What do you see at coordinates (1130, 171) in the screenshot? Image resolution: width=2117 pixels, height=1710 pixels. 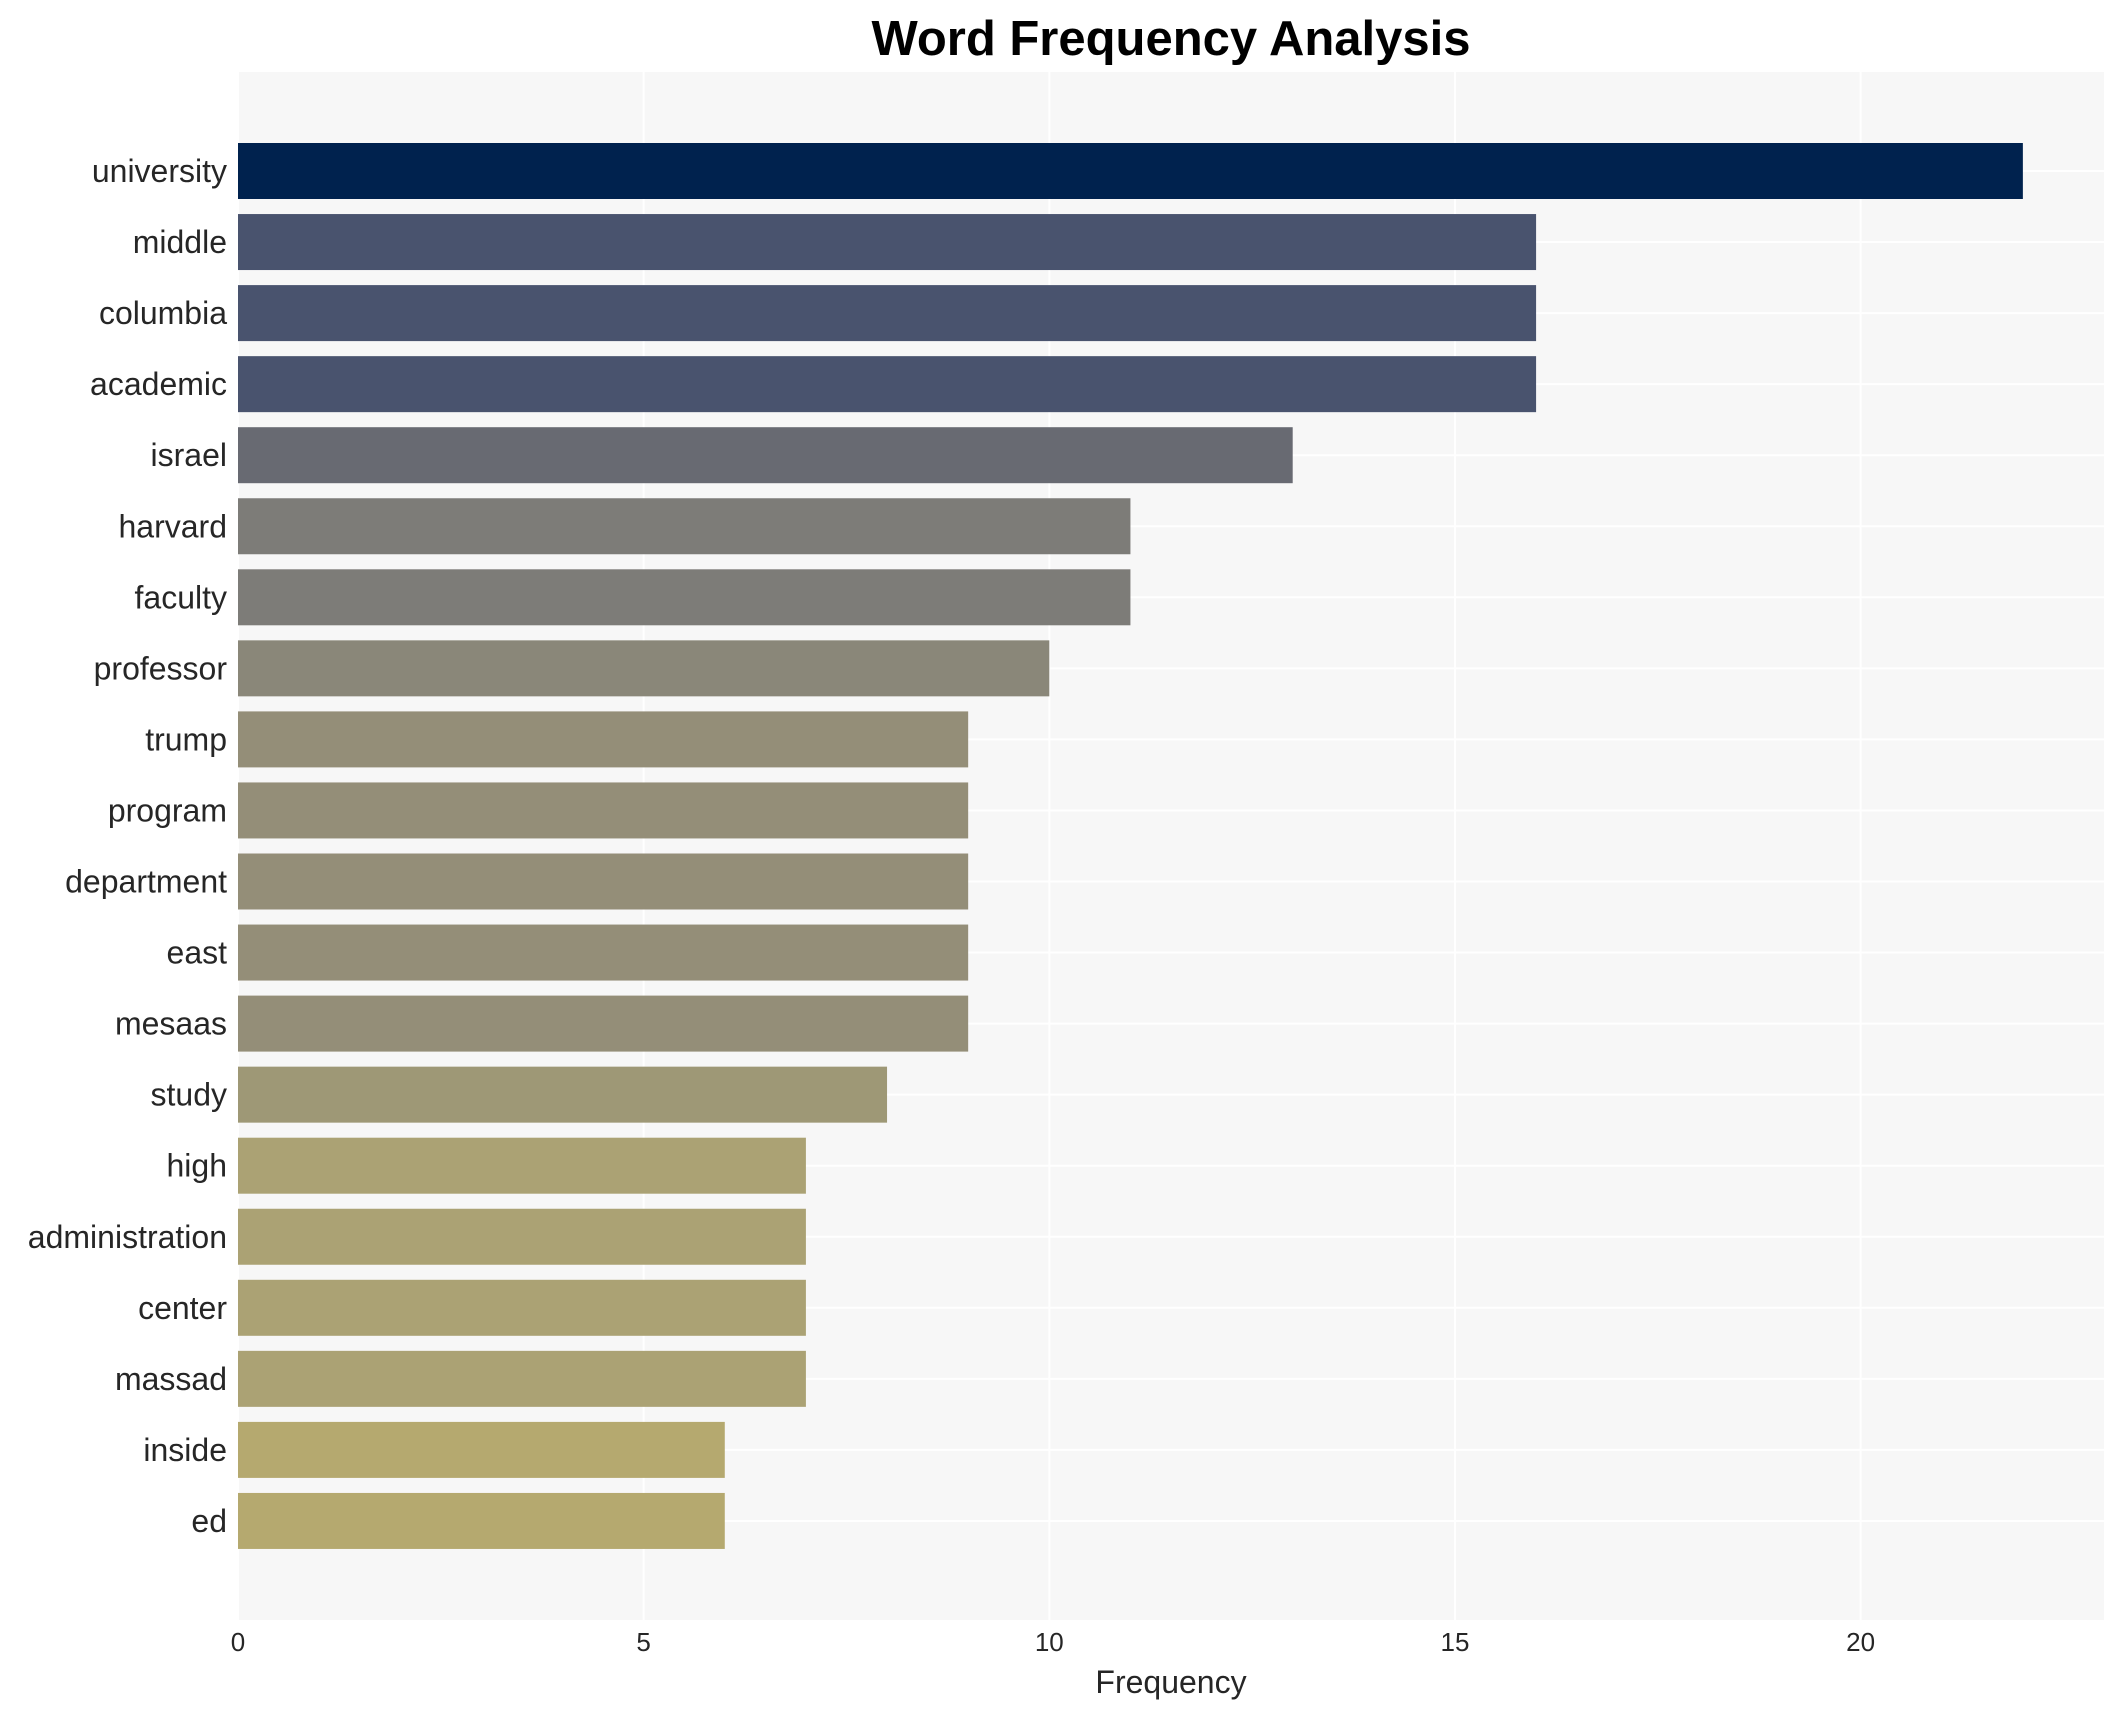 I see `bar-university` at bounding box center [1130, 171].